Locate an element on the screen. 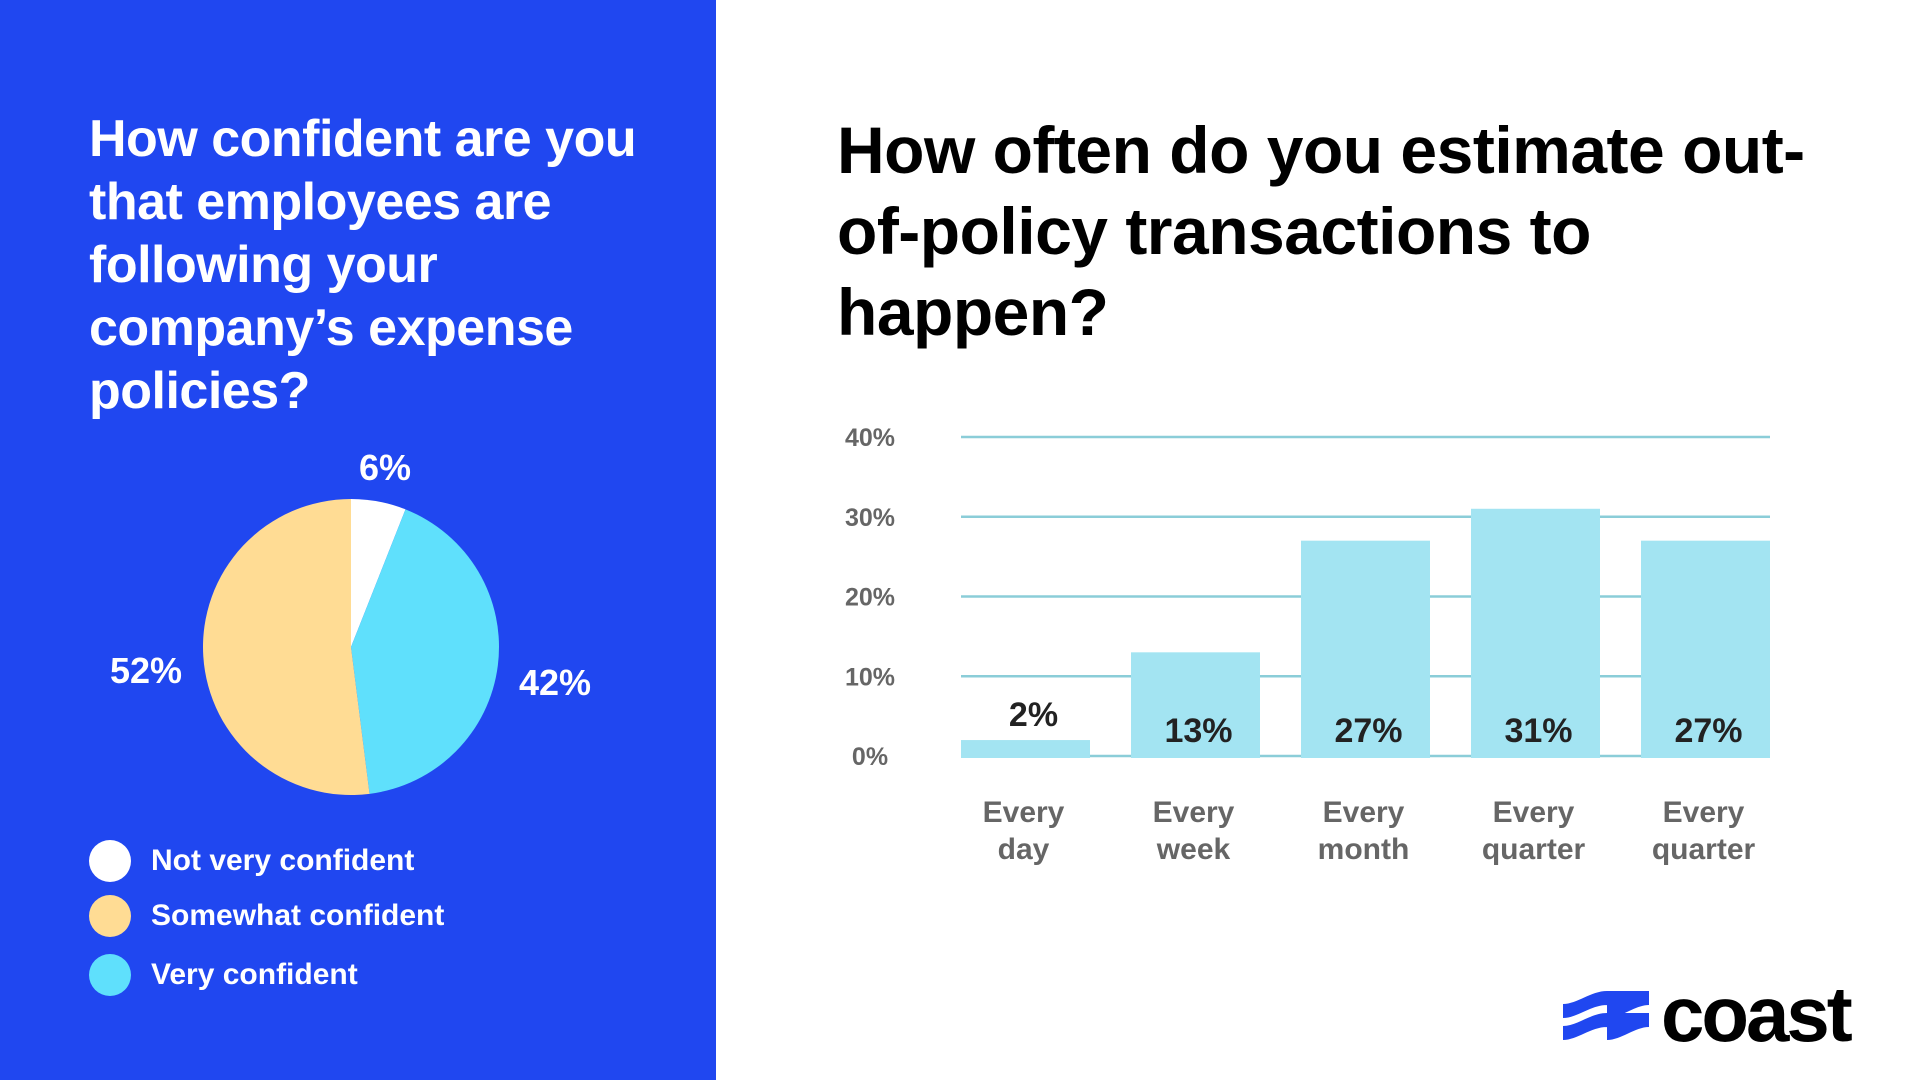 The width and height of the screenshot is (1920, 1080). pie-chart is located at coordinates (350, 647).